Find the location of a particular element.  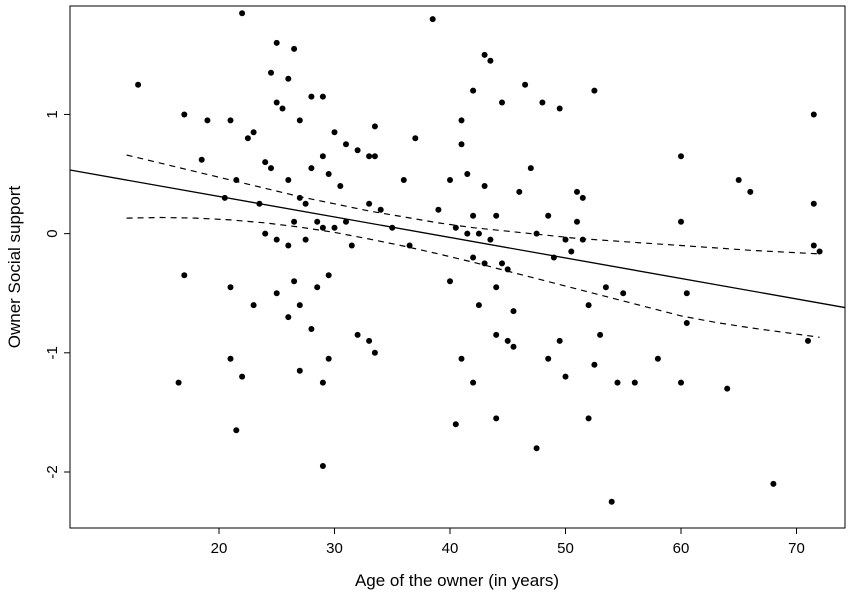

y-axis-tick-label: 1 is located at coordinates (52, 114).